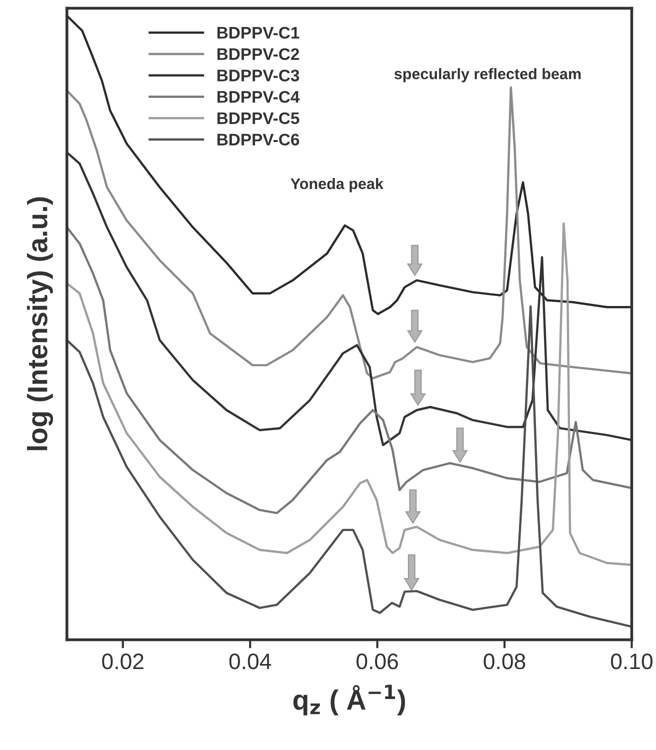 The image size is (656, 750). Describe the element at coordinates (349, 700) in the screenshot. I see `x-axis-title: q$_{z}$ ( Å$^{−1}$)` at that location.